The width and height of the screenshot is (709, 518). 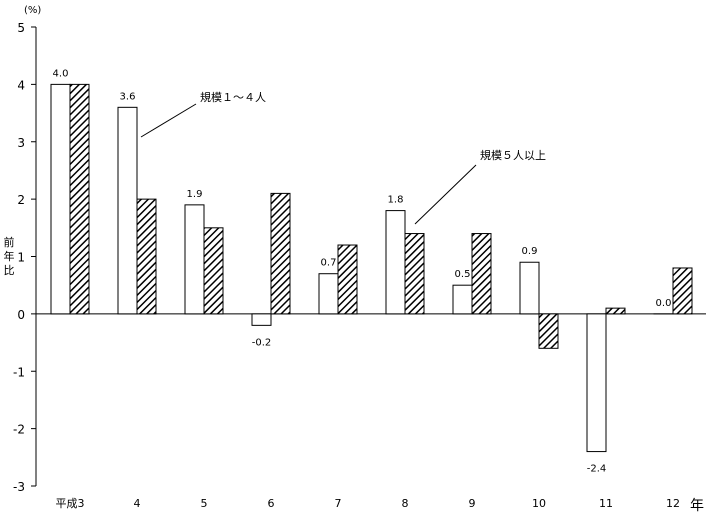 What do you see at coordinates (233, 97) in the screenshot?
I see `callout-label-series-1: 規模１～４人` at bounding box center [233, 97].